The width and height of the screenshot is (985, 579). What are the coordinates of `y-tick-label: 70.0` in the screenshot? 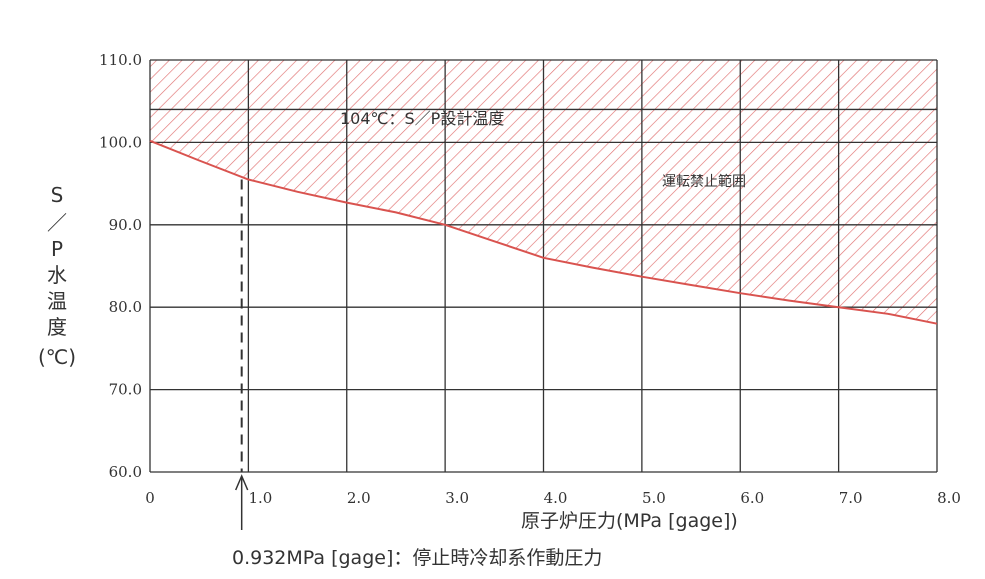 It's located at (125, 390).